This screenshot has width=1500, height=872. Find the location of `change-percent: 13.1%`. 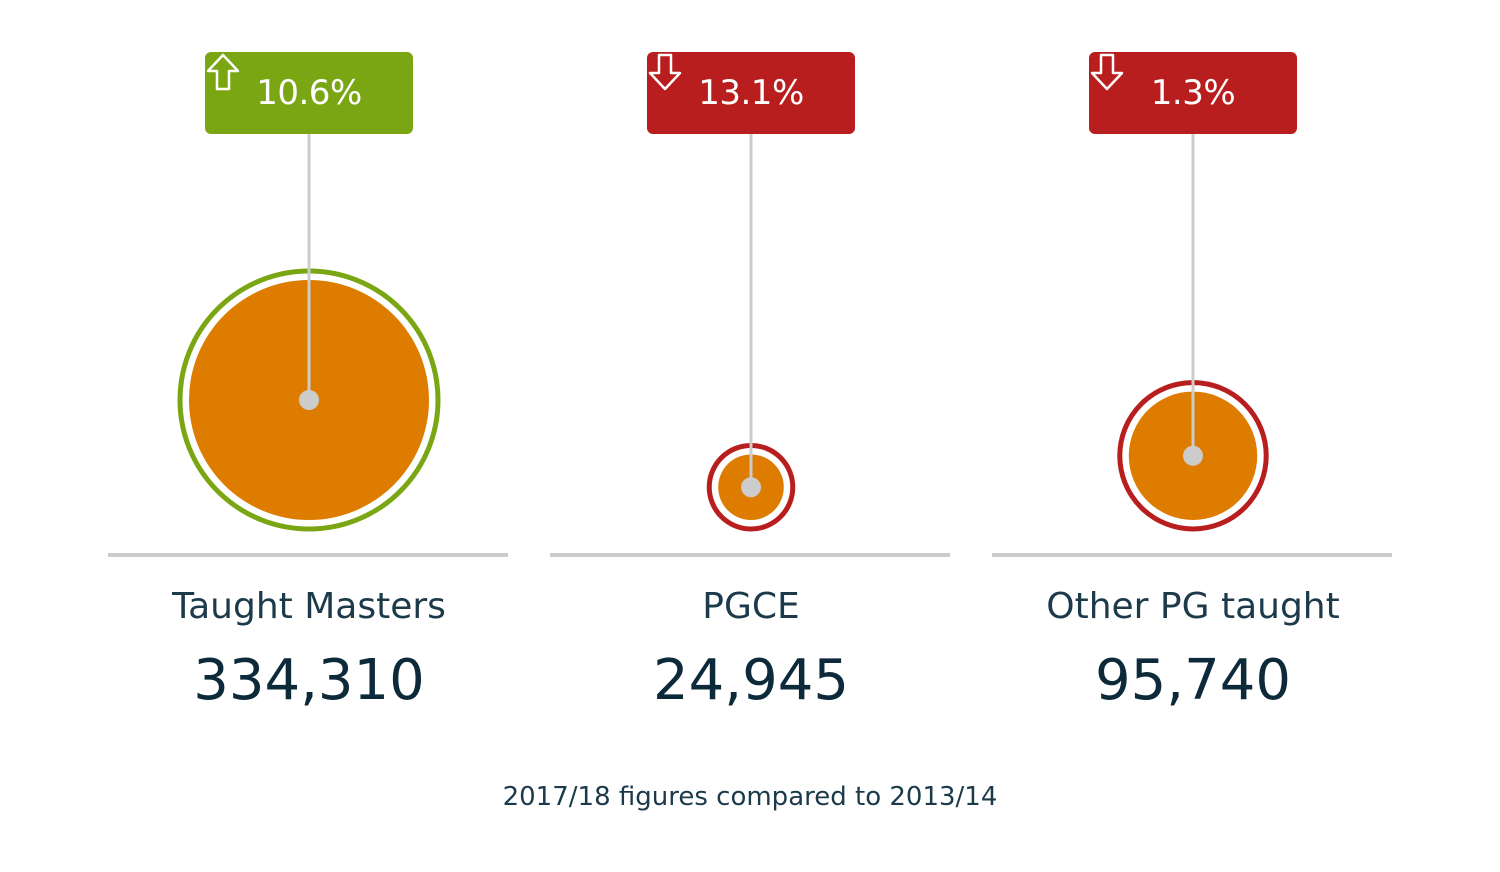

change-percent: 13.1% is located at coordinates (751, 93).